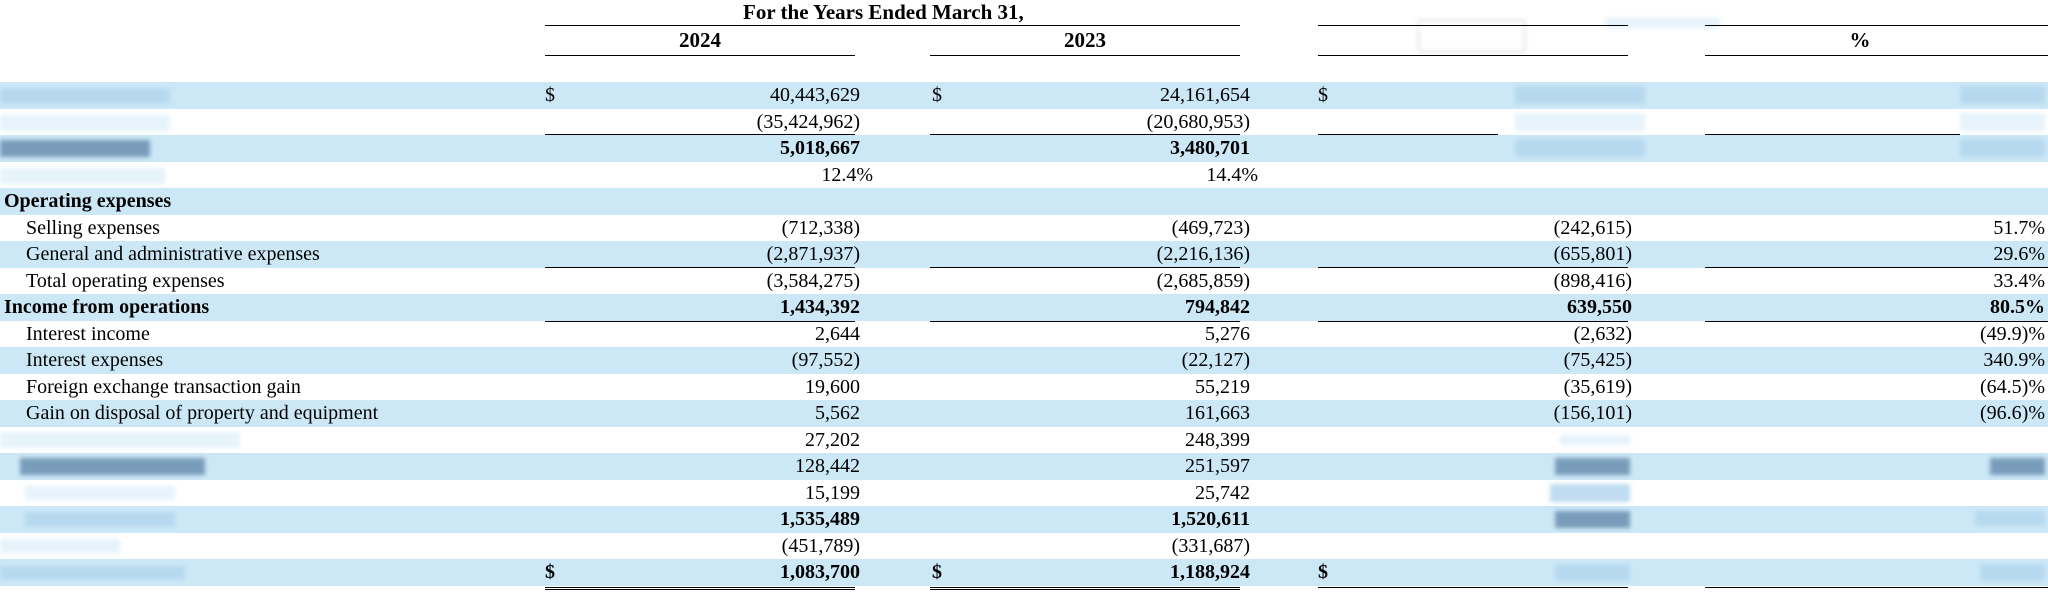  Describe the element at coordinates (1473, 55) in the screenshot. I see `change-header-rule` at that location.